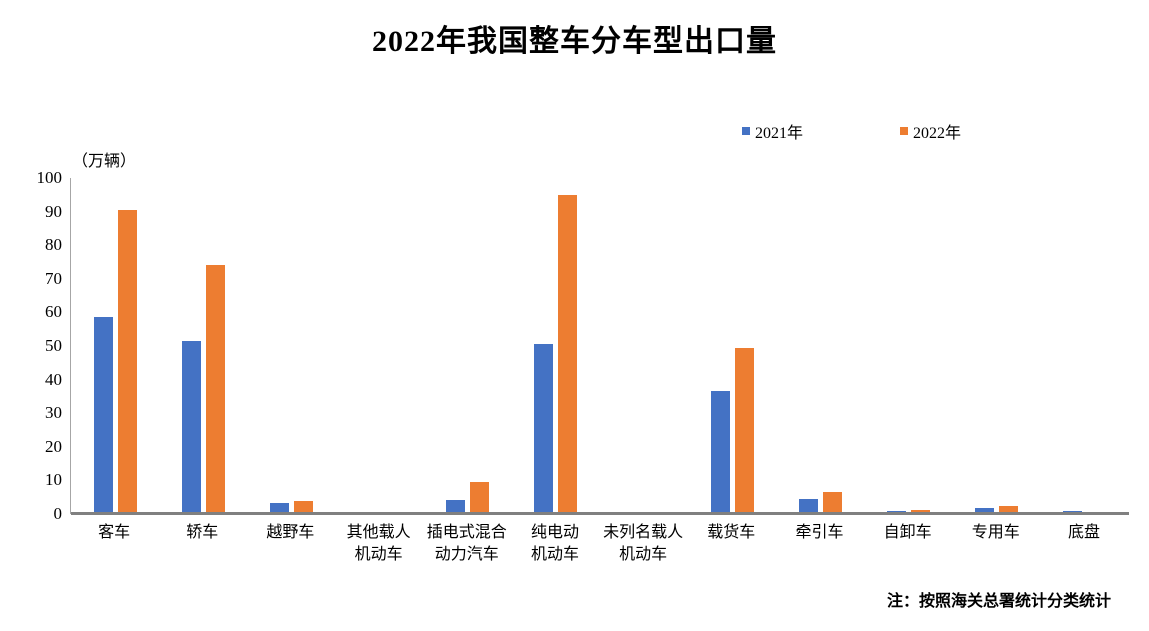  Describe the element at coordinates (114, 532) in the screenshot. I see `x-axis-label-客车: 客车` at that location.